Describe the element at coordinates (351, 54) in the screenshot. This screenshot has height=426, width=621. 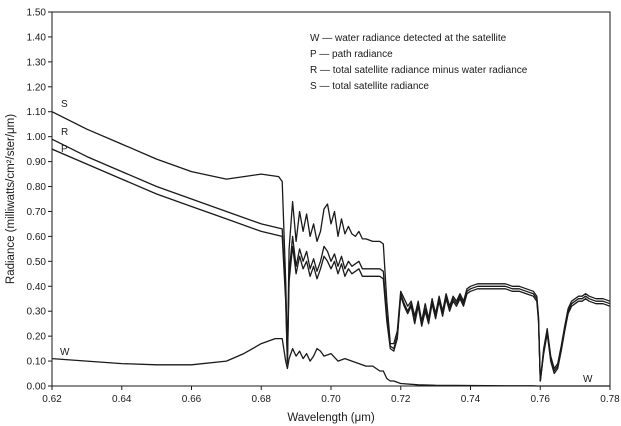
I see `legend-entry-p: P — path radiance` at that location.